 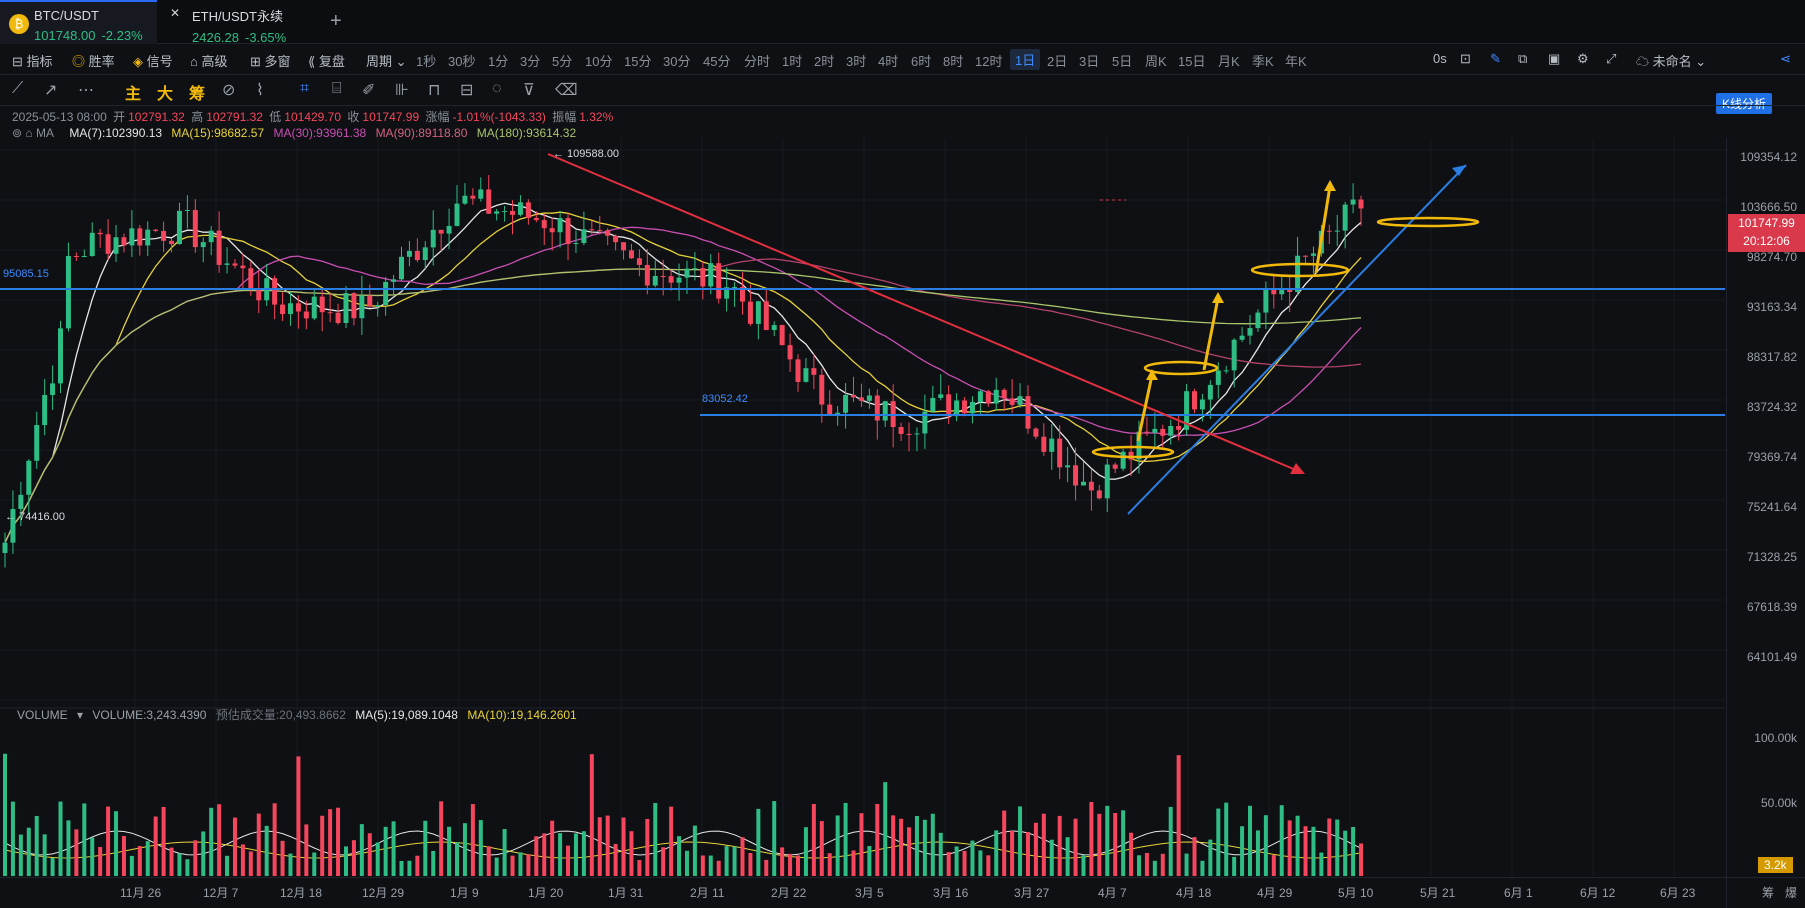 I want to click on period-1d: 1日, so click(x=1025, y=59).